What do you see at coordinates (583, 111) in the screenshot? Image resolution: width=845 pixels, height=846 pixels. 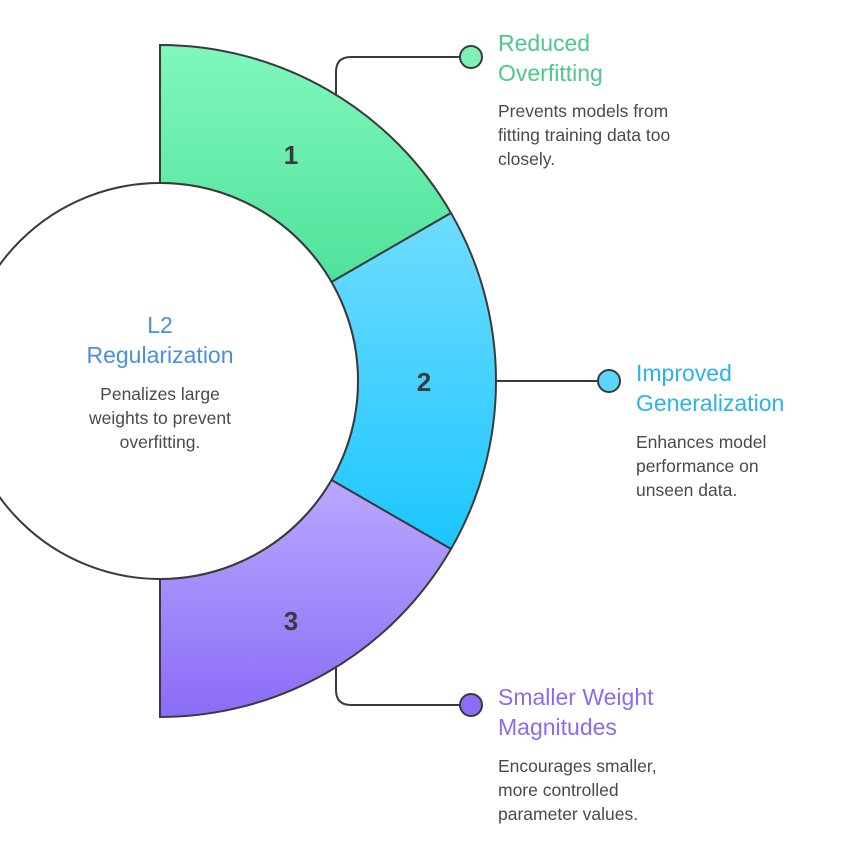 I see `label-1-desc-line-1: Prevents models from` at bounding box center [583, 111].